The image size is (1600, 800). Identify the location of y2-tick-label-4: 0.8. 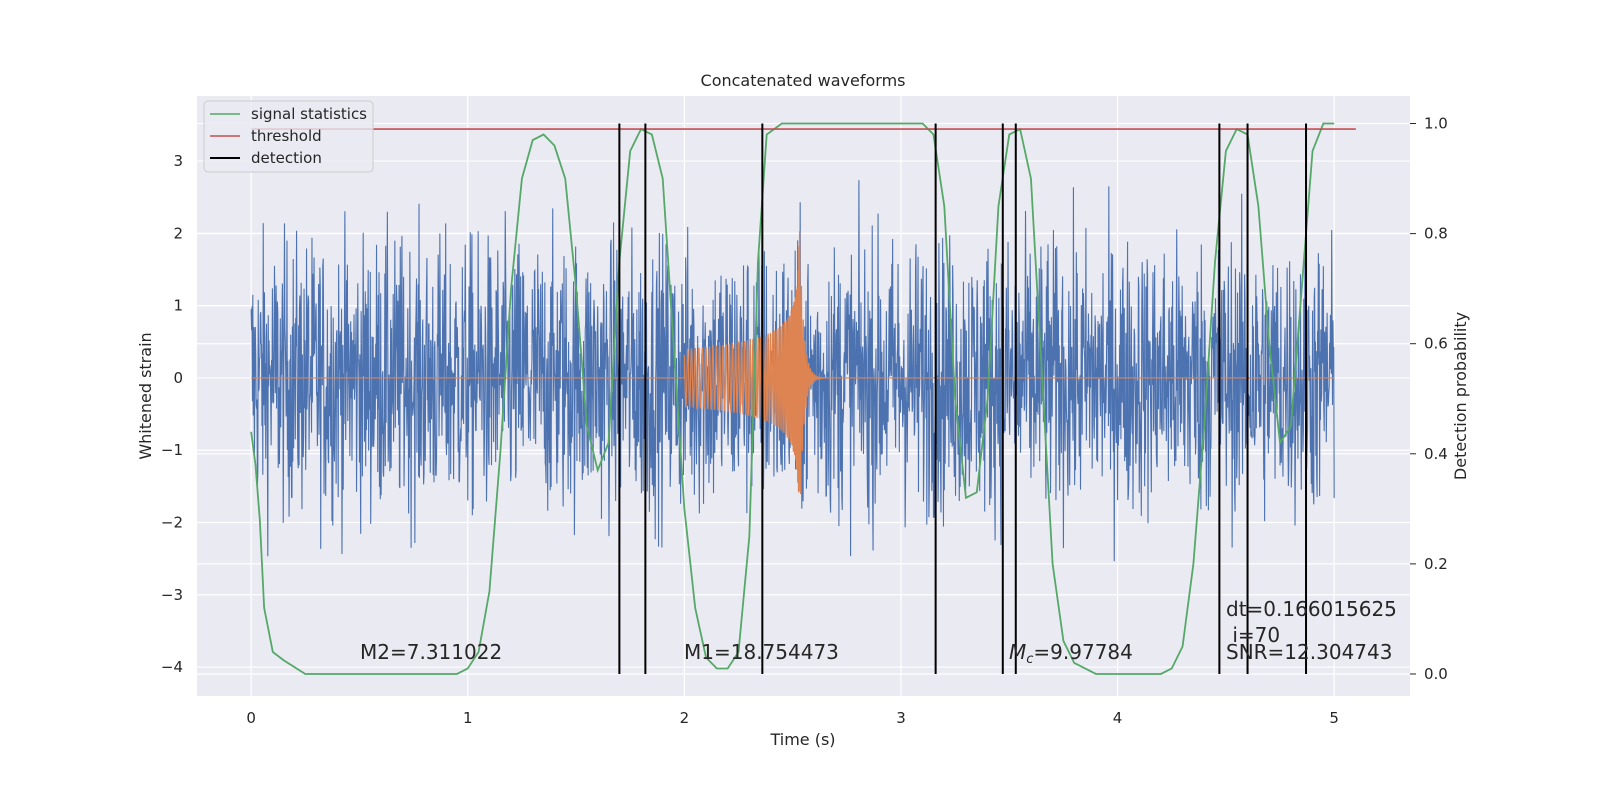
(1436, 234).